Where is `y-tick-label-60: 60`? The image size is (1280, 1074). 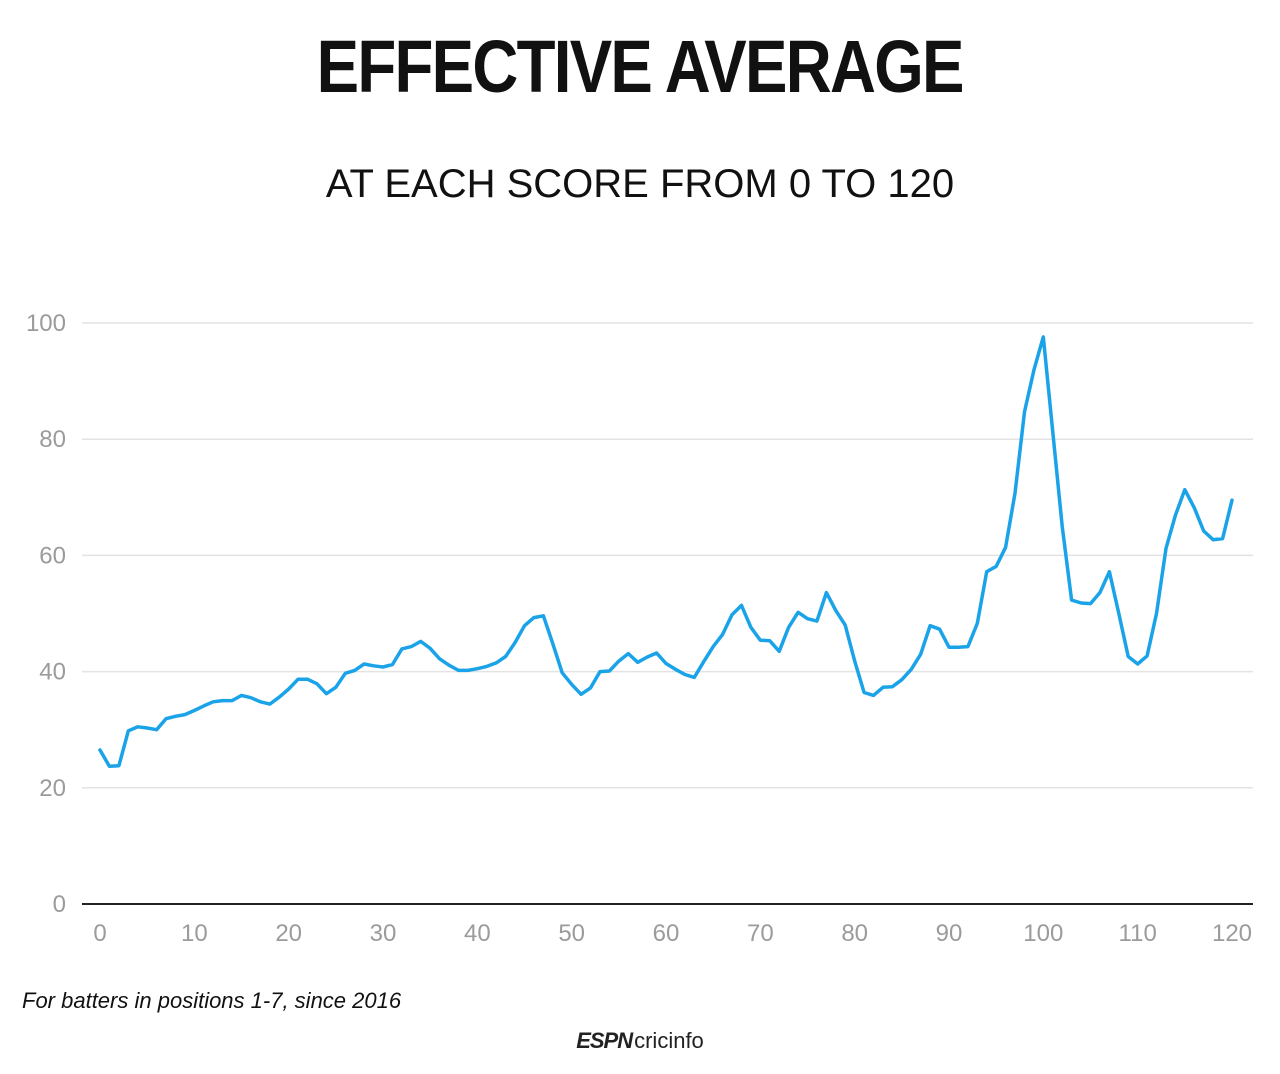
y-tick-label-60: 60 is located at coordinates (52, 555).